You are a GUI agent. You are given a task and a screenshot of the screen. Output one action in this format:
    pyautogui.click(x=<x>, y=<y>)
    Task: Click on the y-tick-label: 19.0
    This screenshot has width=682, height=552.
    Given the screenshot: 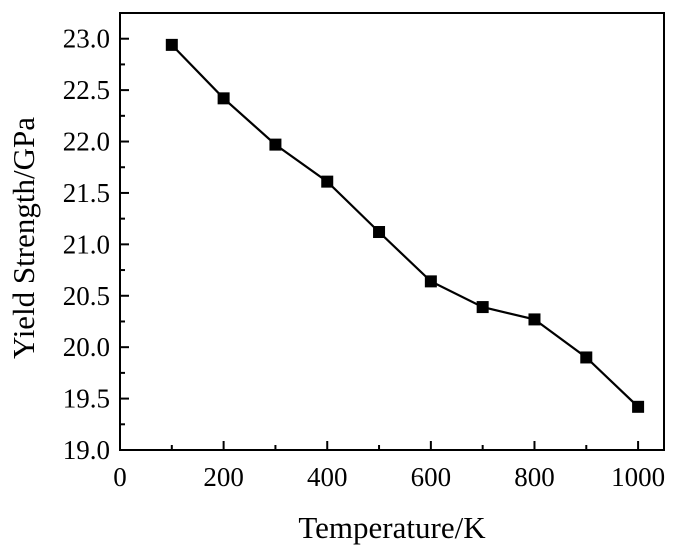 What is the action you would take?
    pyautogui.click(x=86, y=450)
    